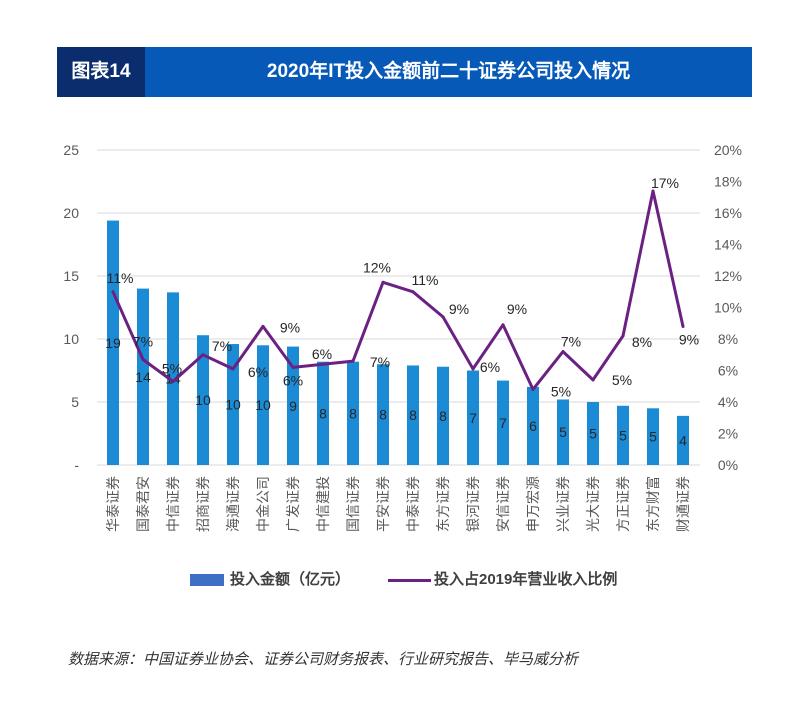 The height and width of the screenshot is (710, 799). I want to click on x-axis-category-label: 方正证券, so click(623, 504).